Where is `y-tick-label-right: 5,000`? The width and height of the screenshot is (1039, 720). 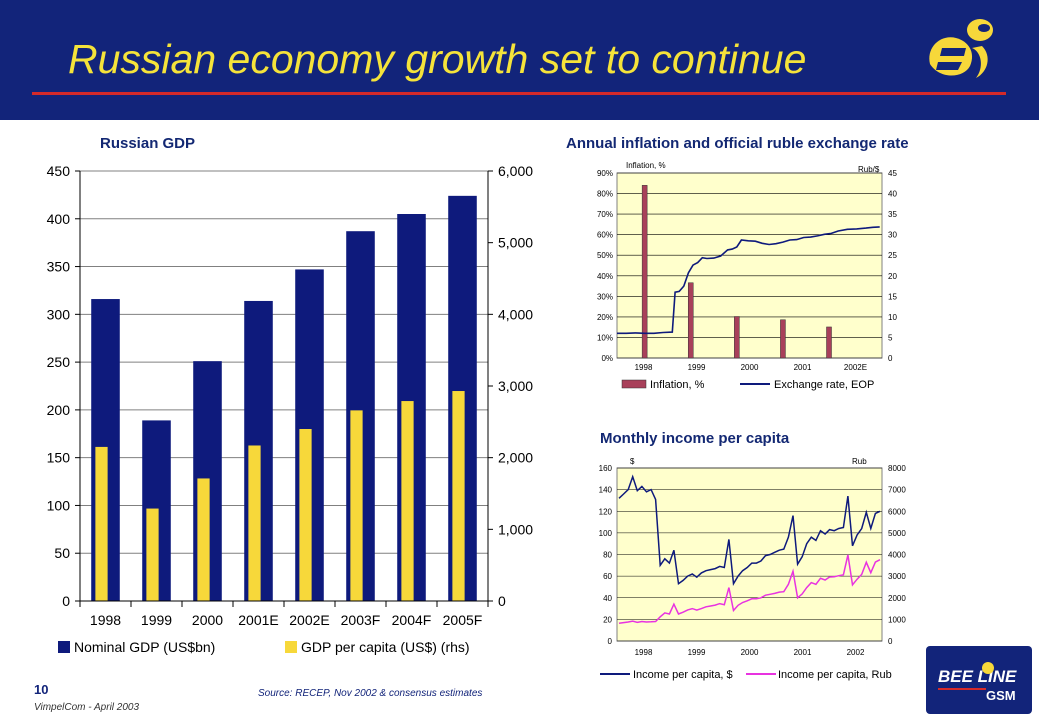 y-tick-label-right: 5,000 is located at coordinates (515, 243).